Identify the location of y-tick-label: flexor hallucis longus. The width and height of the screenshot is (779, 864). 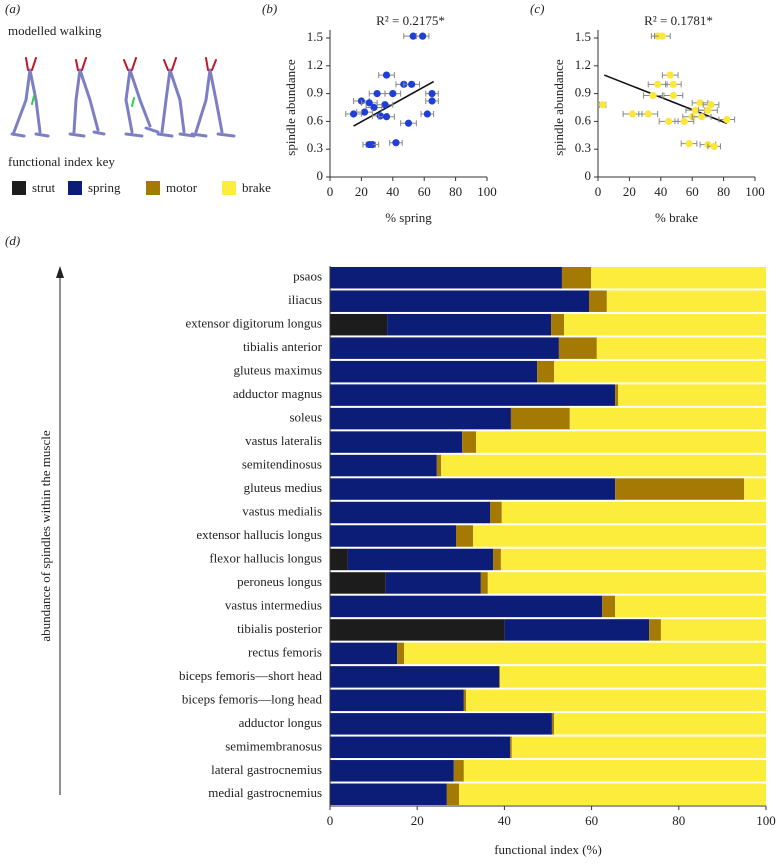
(265, 557).